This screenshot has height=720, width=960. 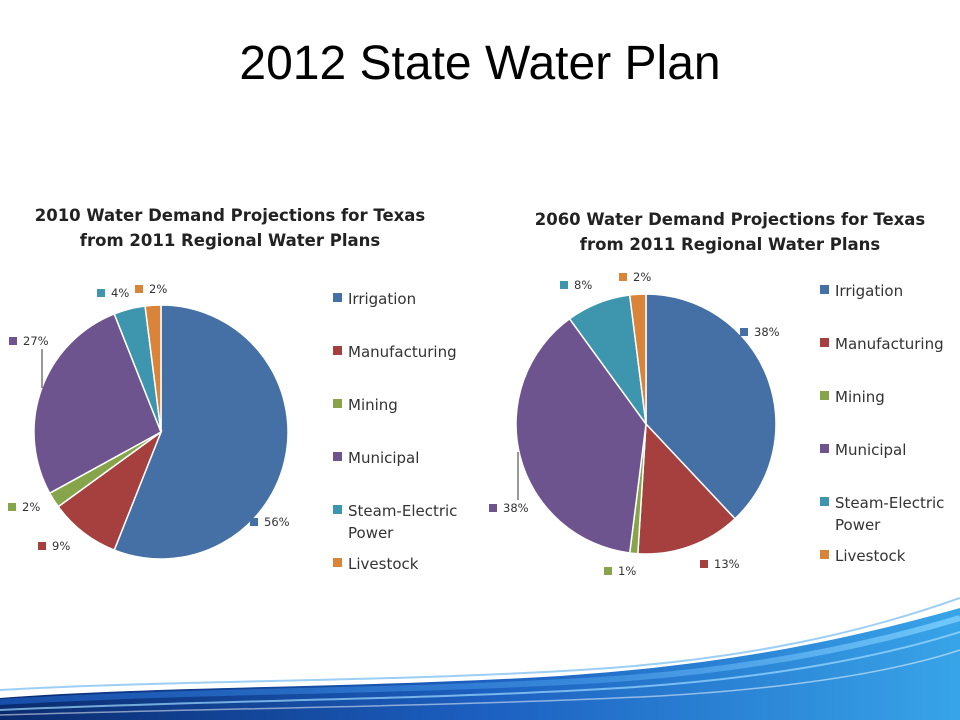 I want to click on data-label-manufacturing: 13%, so click(x=727, y=564).